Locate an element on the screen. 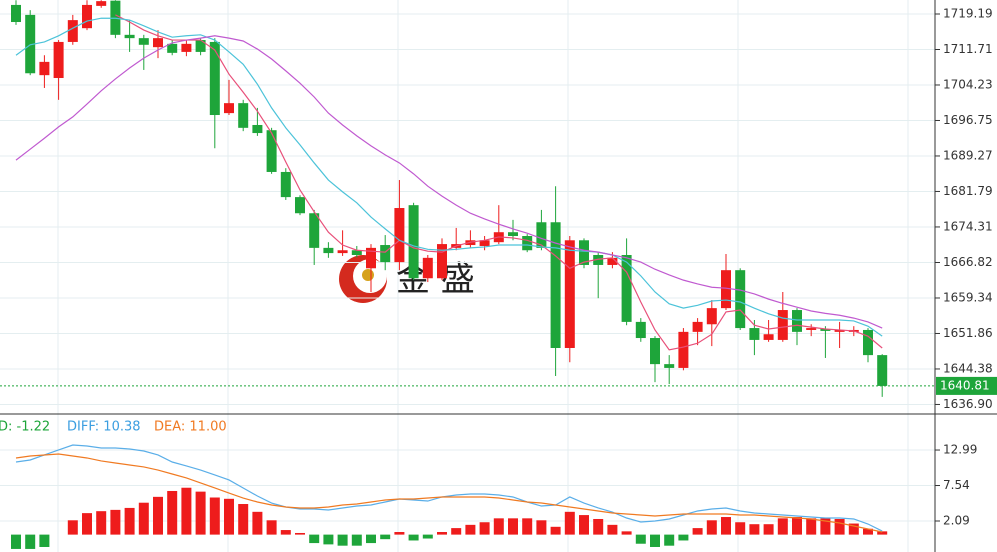 Image resolution: width=997 pixels, height=552 pixels. y-tick-label: 1681.79 is located at coordinates (968, 191).